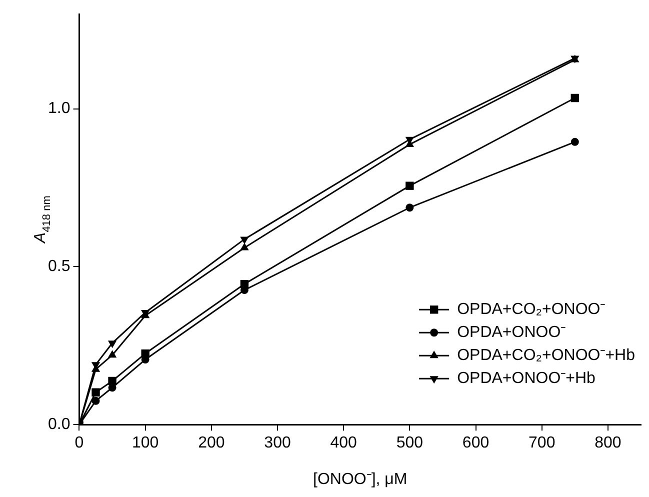 Image resolution: width=649 pixels, height=497 pixels. What do you see at coordinates (211, 443) in the screenshot?
I see `x-tick-label: 200` at bounding box center [211, 443].